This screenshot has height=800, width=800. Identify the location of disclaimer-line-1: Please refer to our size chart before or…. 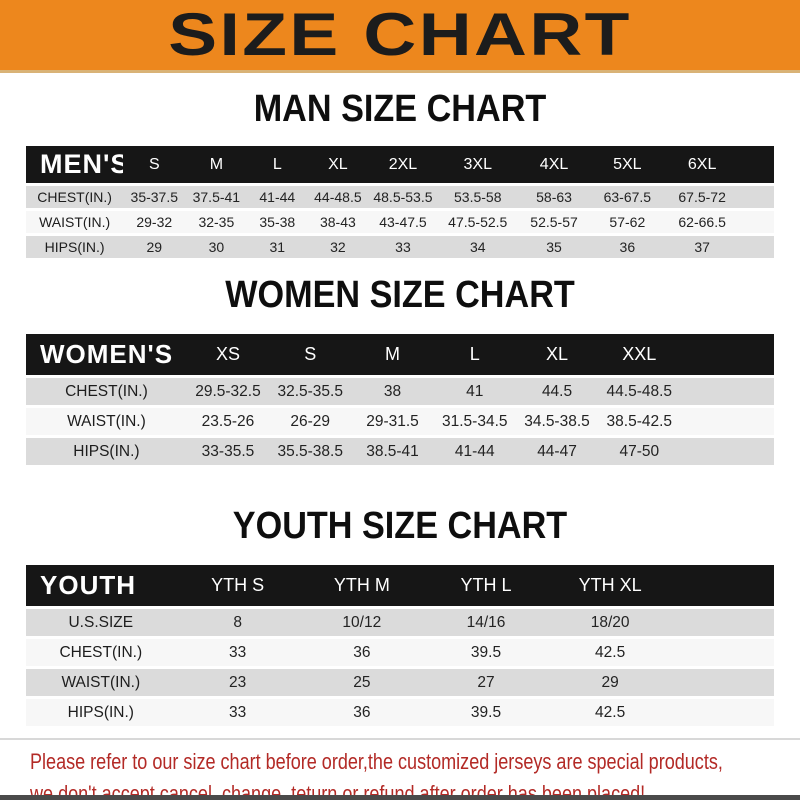
(376, 761).